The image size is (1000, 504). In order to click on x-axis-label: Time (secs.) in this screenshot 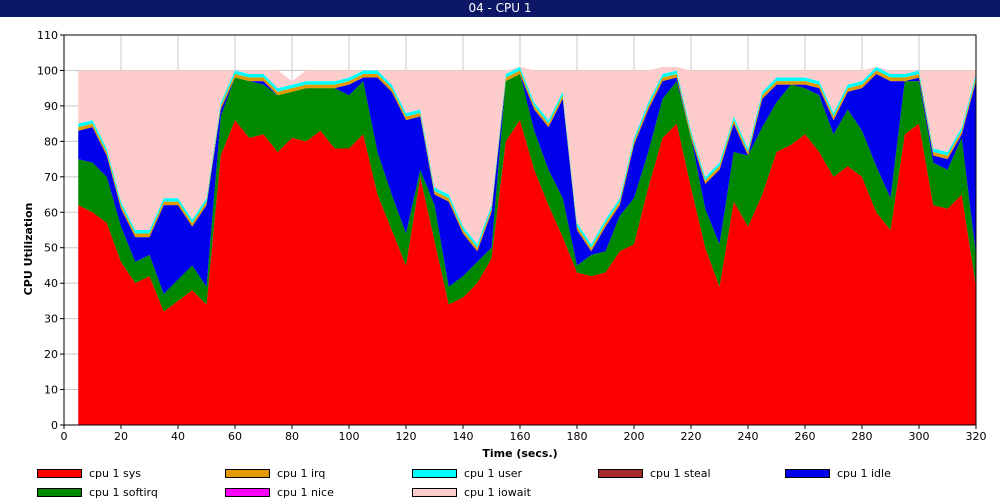, I will do `click(519, 453)`.